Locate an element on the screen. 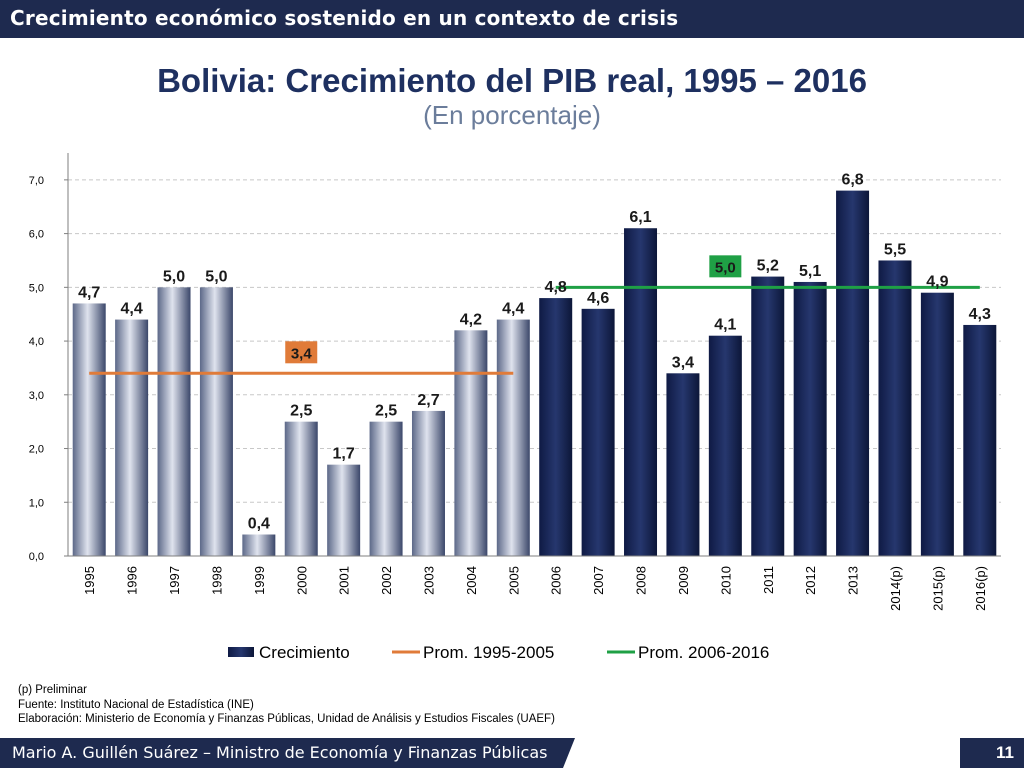 The width and height of the screenshot is (1024, 768). bar-value-label: 1,7 is located at coordinates (344, 454).